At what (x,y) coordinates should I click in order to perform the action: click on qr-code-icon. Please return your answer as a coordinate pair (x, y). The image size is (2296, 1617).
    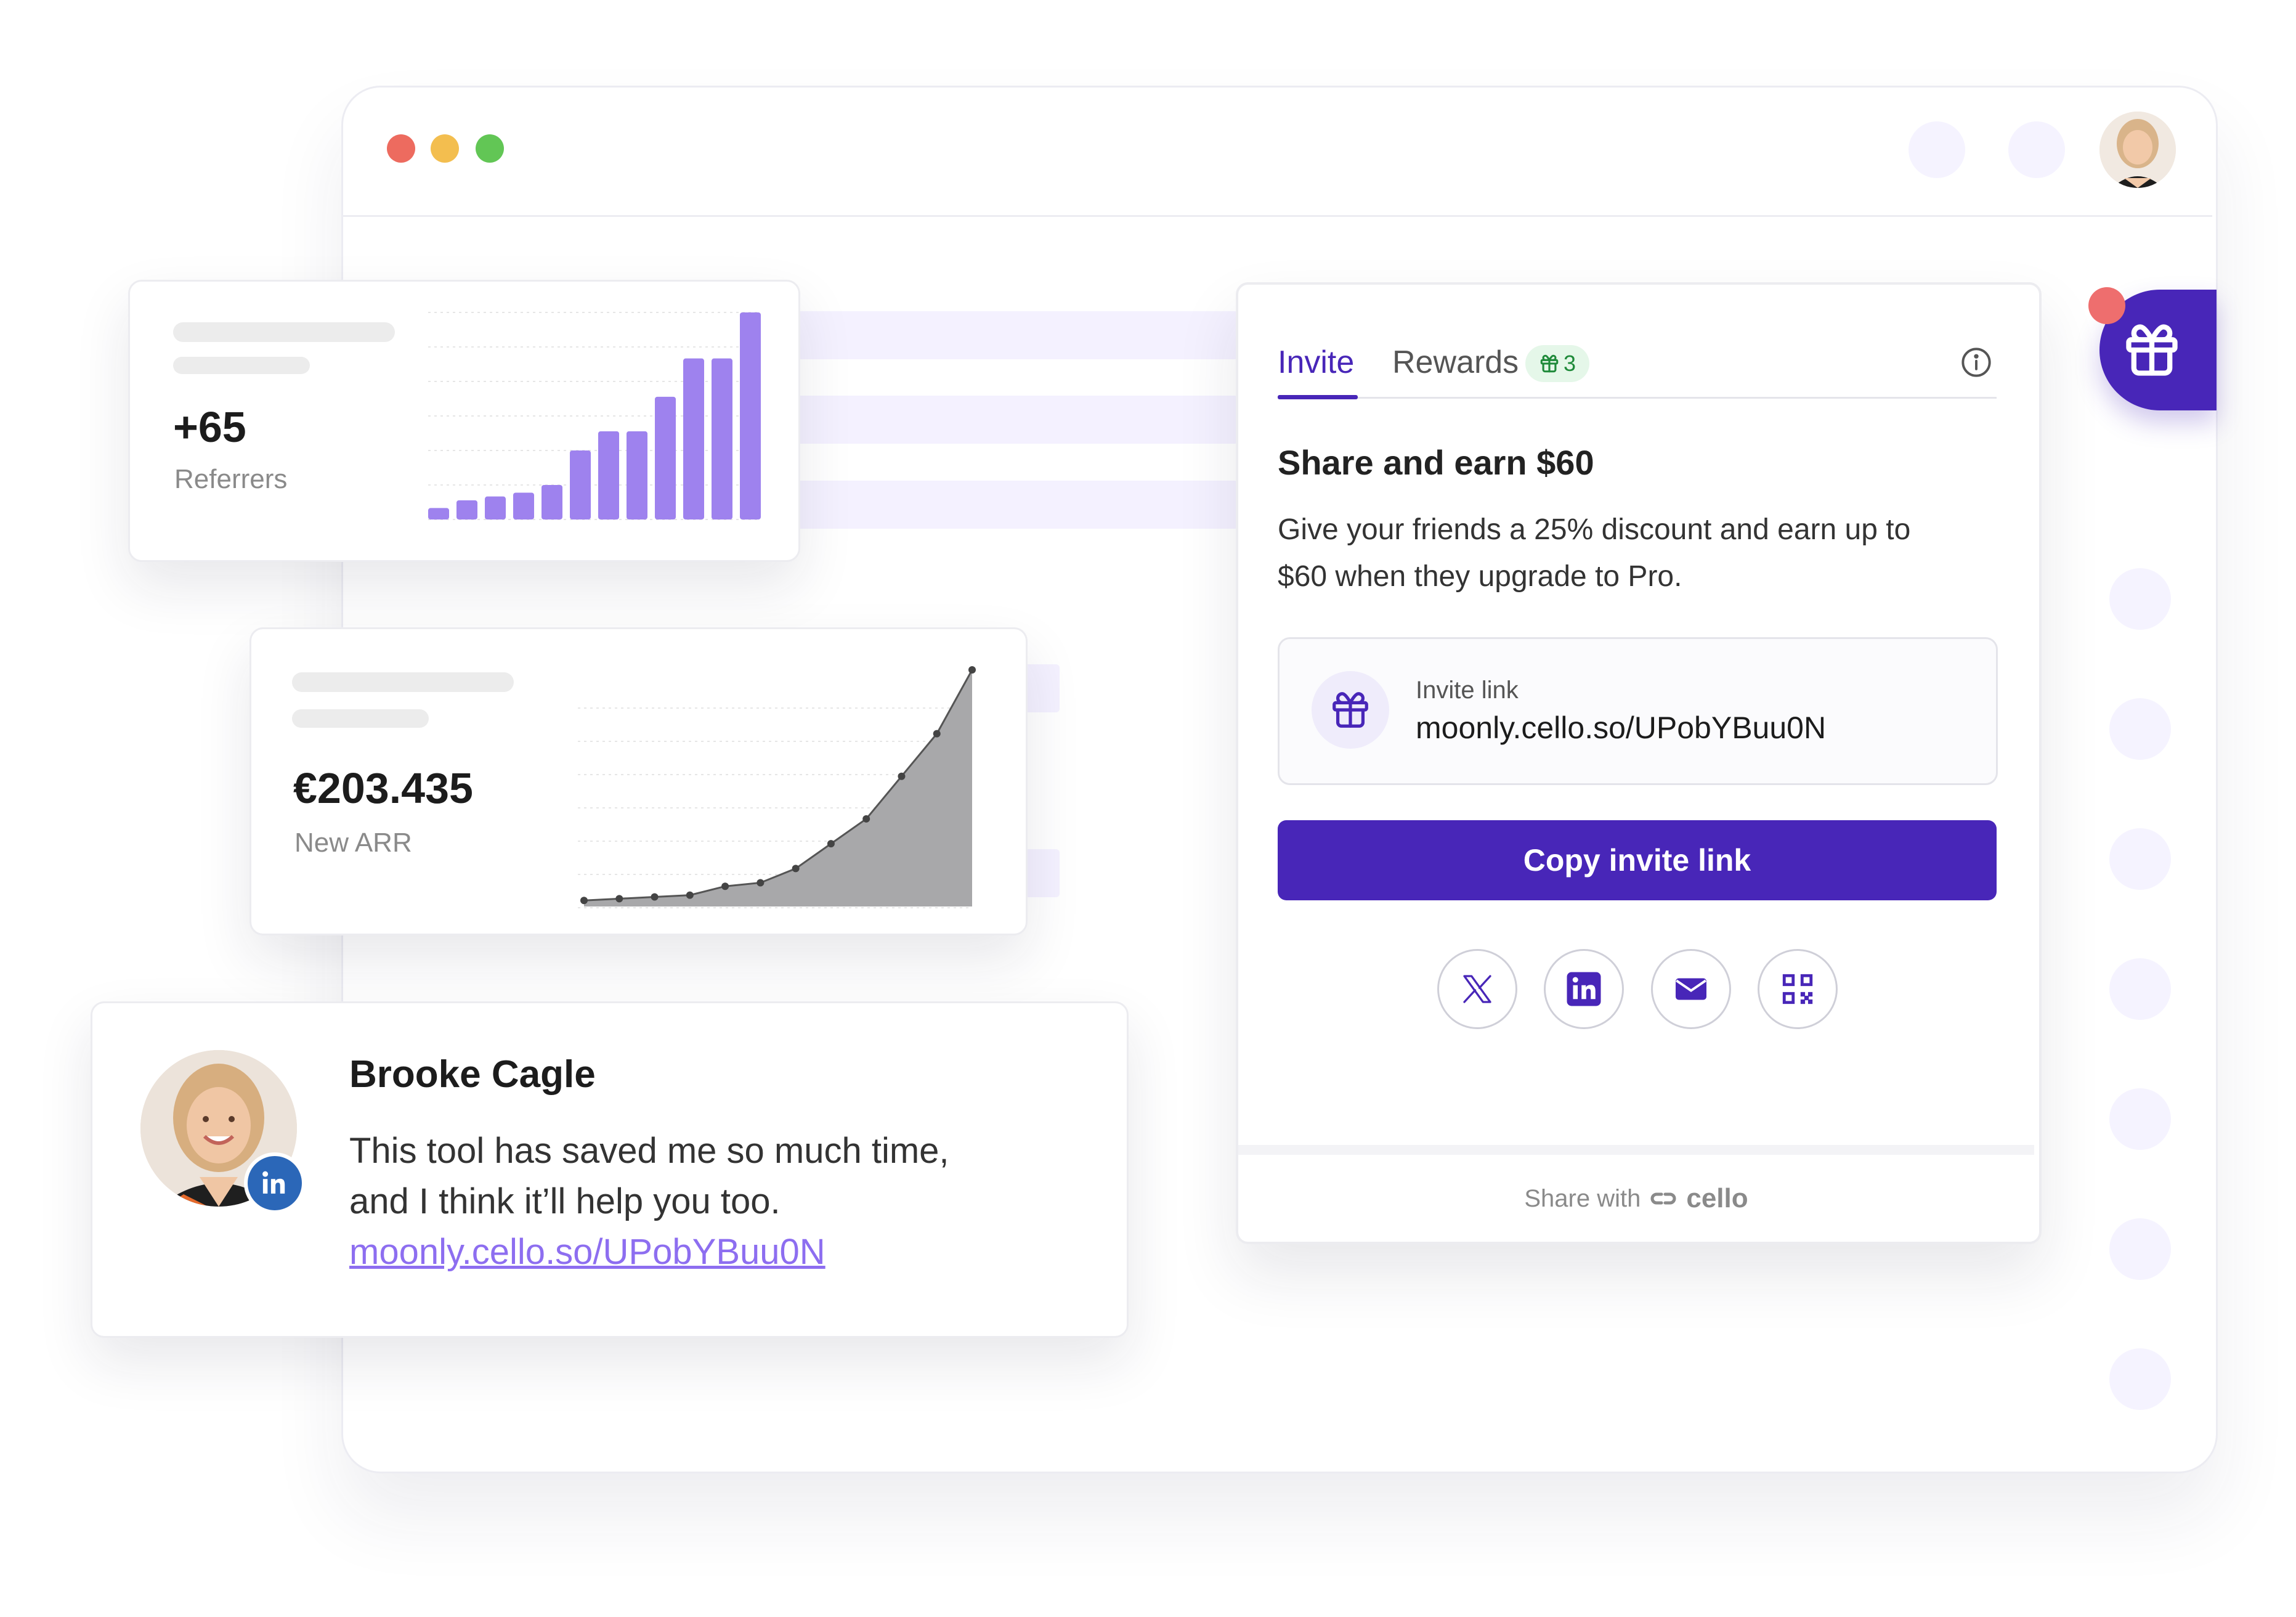
    Looking at the image, I should click on (1797, 989).